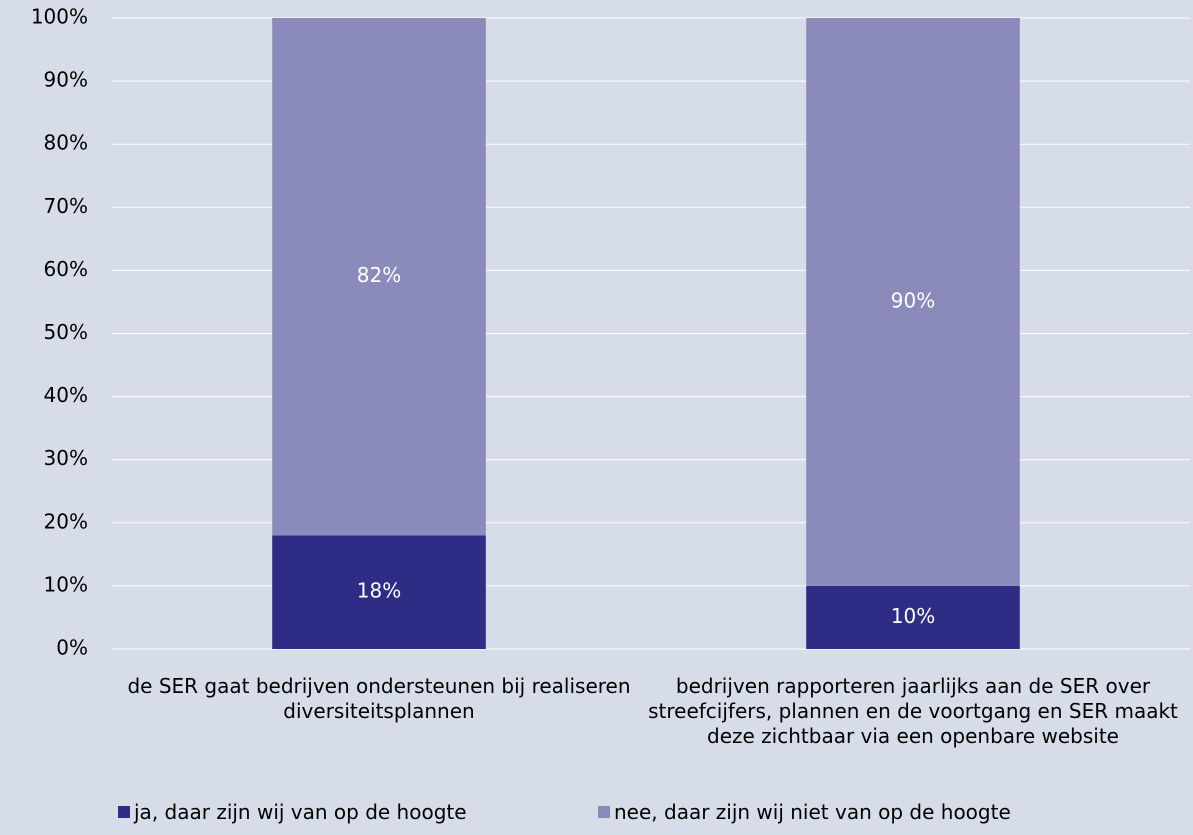 The image size is (1193, 835). I want to click on data-label: 10%, so click(913, 616).